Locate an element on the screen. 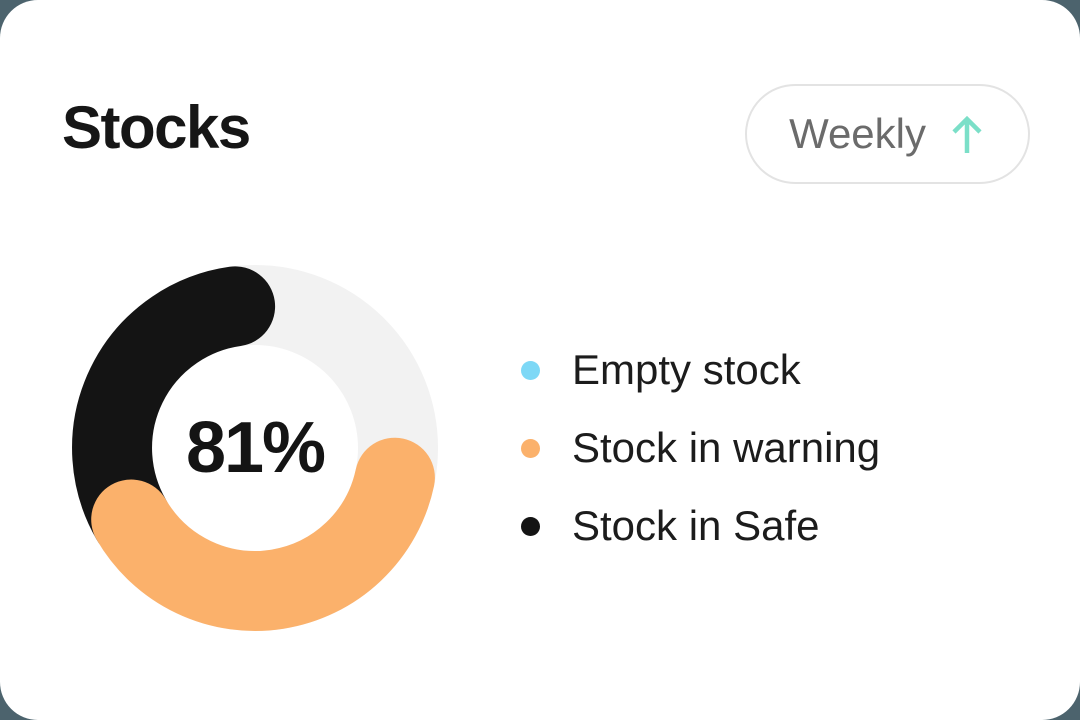 The image size is (1080, 720). legend-item-stock-in-warning: Stock in warning is located at coordinates (700, 448).